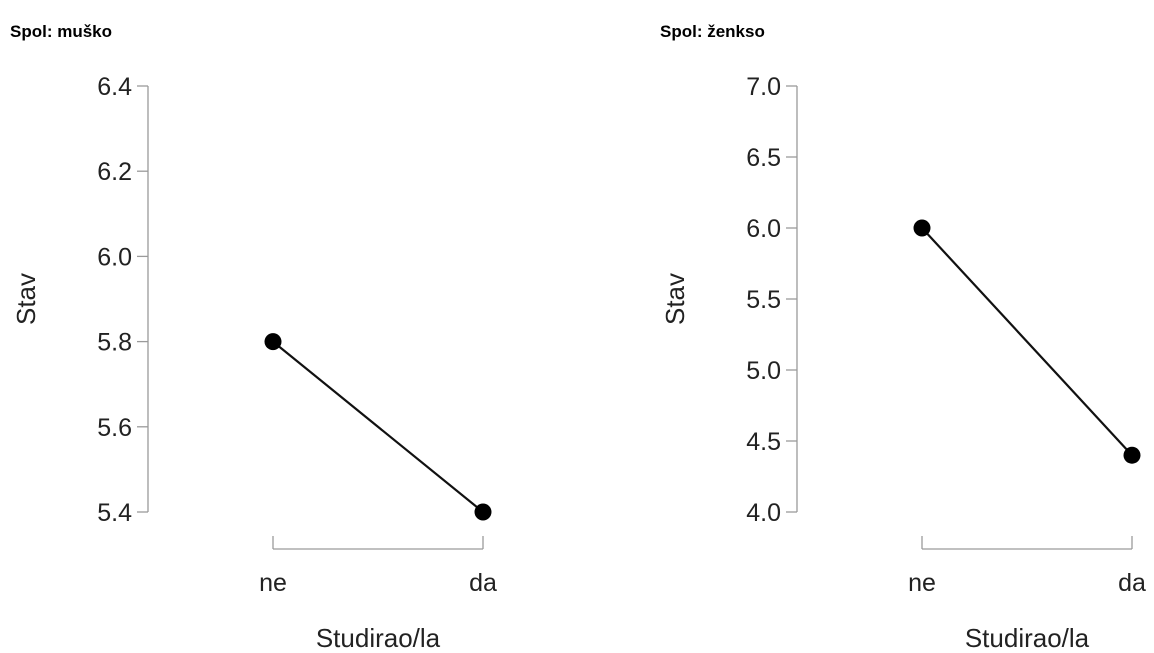 The width and height of the screenshot is (1154, 653). I want to click on y-tick-label: 7.0, so click(763, 87).